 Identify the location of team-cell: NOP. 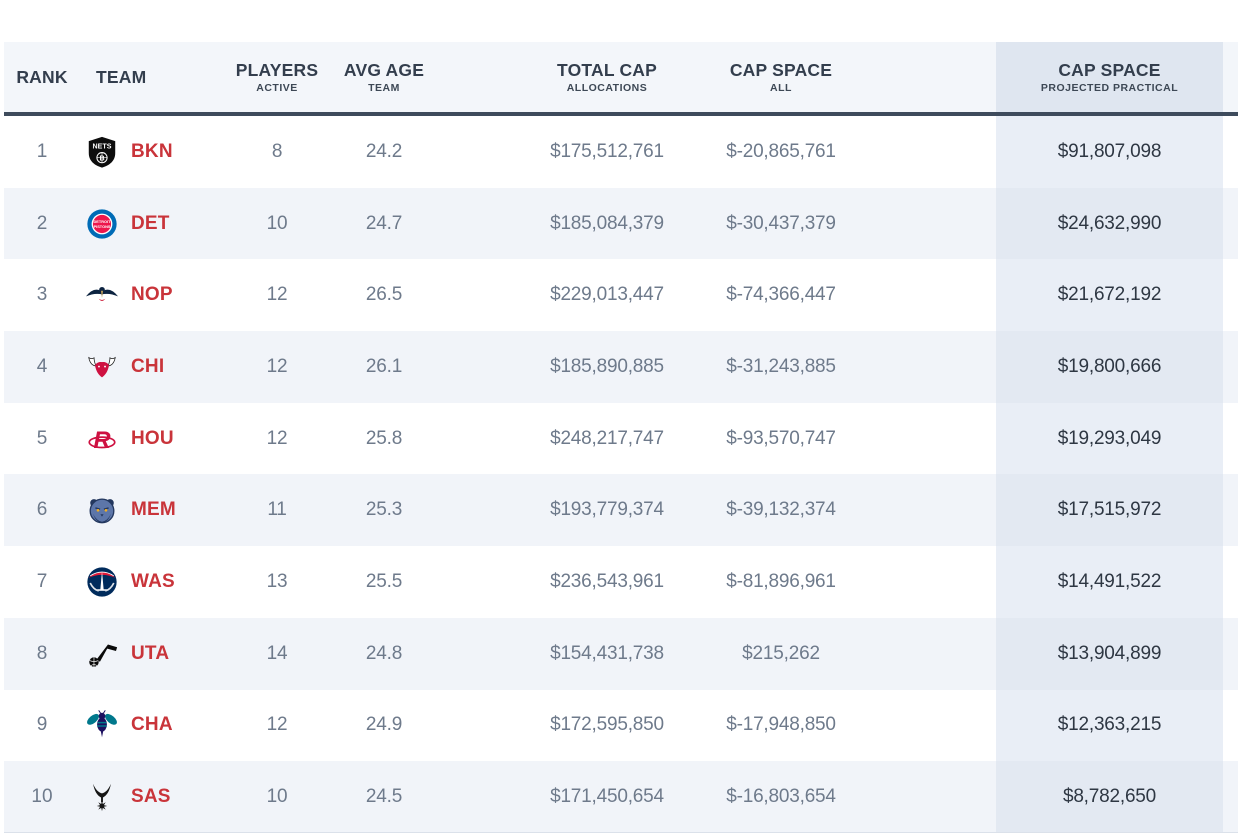
(152, 295).